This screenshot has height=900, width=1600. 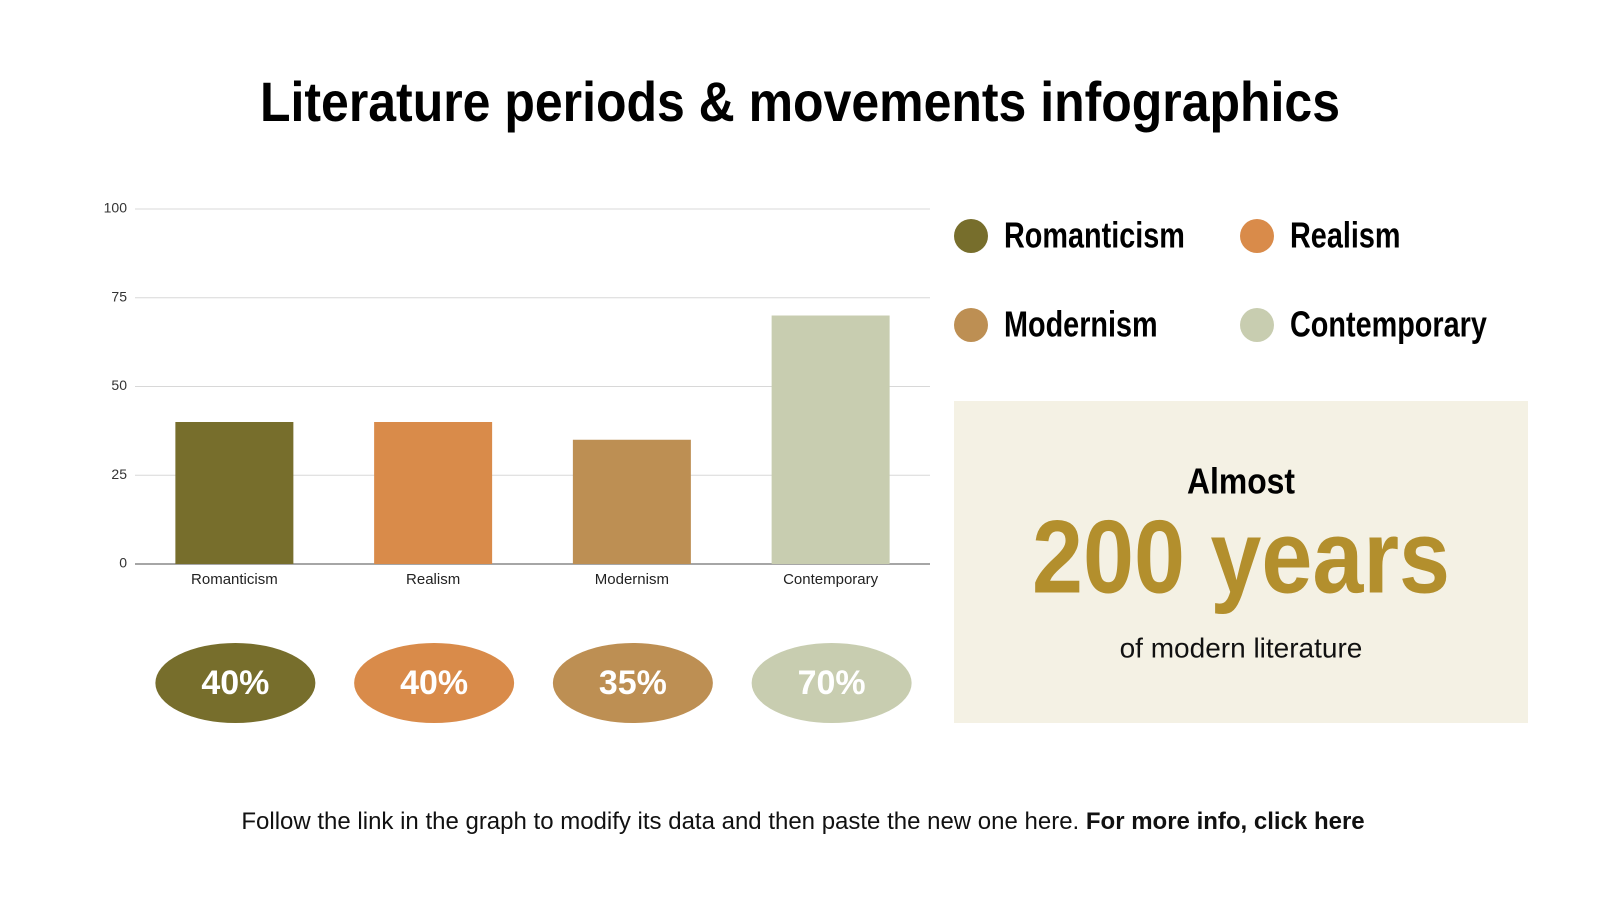 What do you see at coordinates (1241, 557) in the screenshot?
I see `callout-headline: 200 years` at bounding box center [1241, 557].